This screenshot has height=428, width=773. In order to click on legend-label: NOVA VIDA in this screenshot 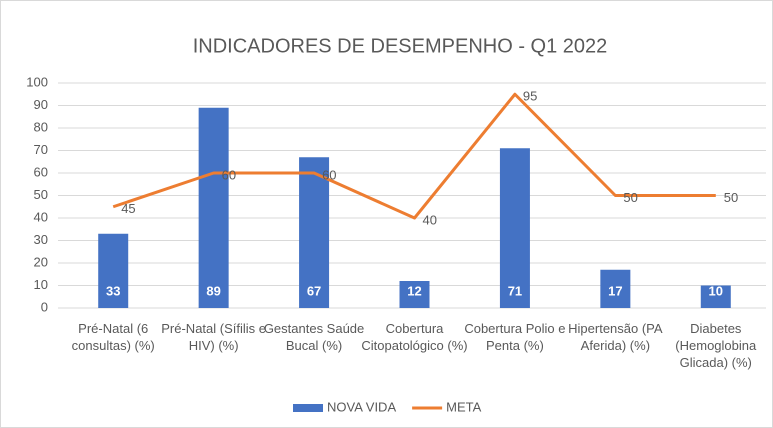, I will do `click(361, 406)`.